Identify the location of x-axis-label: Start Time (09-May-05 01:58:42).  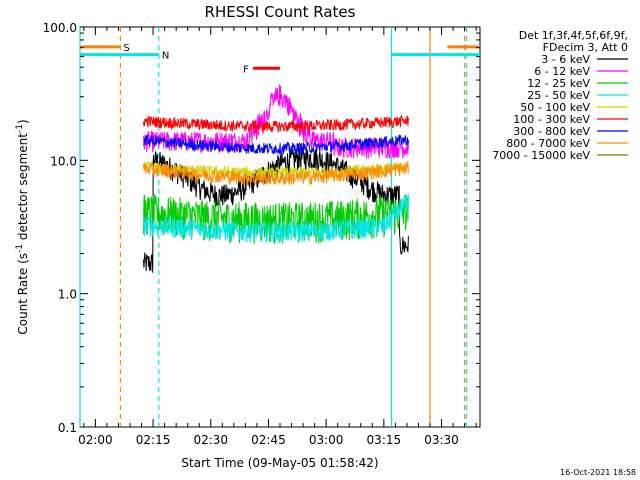
(279, 463).